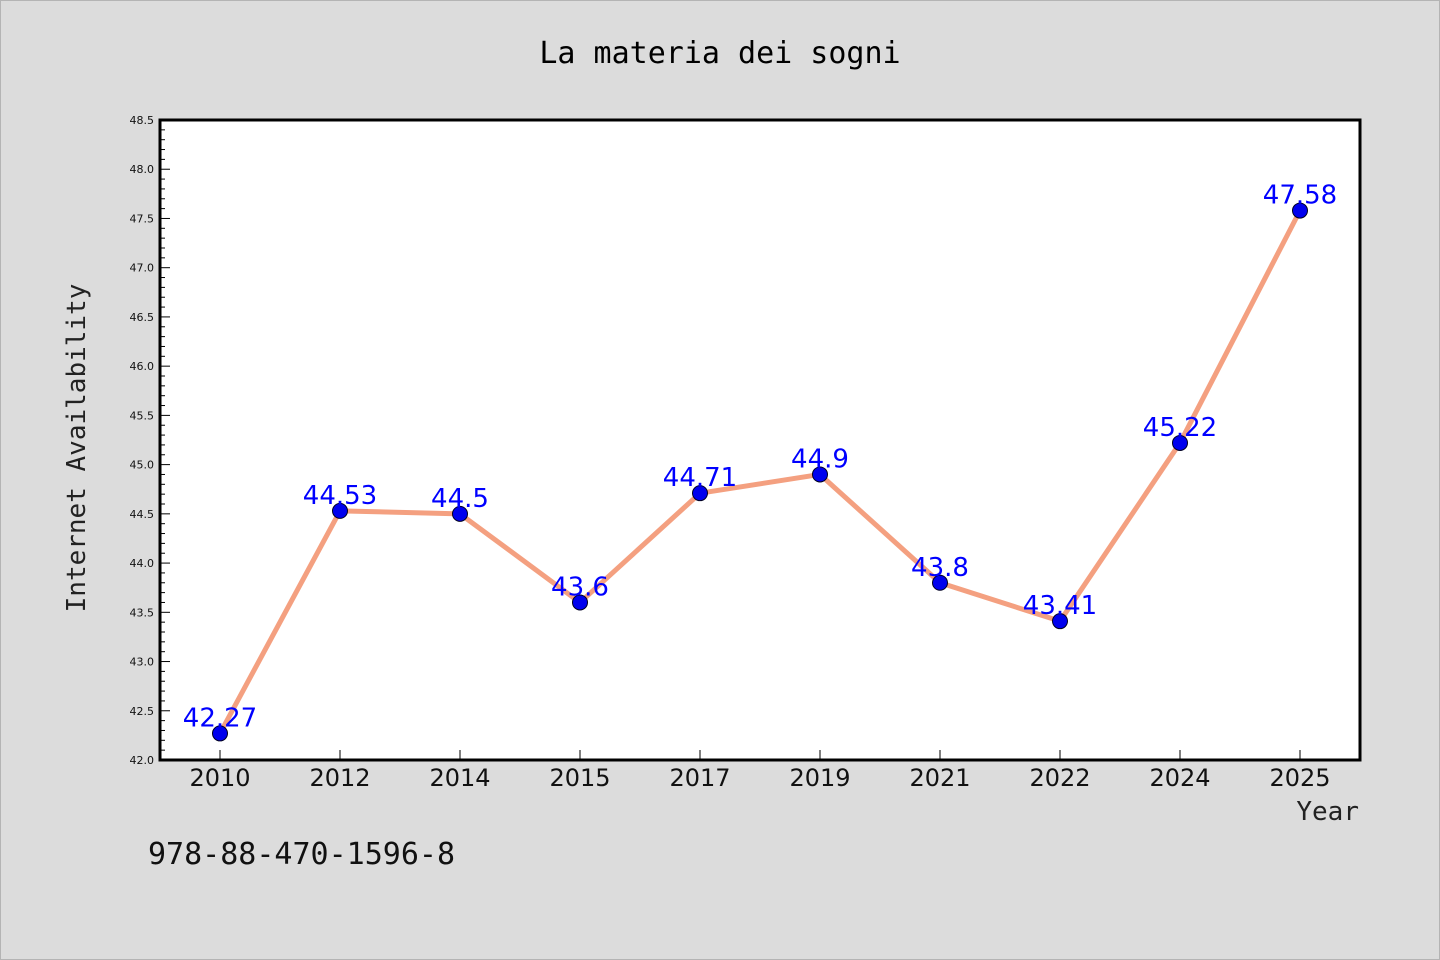  What do you see at coordinates (142, 760) in the screenshot?
I see `y-tick-label: 42.0` at bounding box center [142, 760].